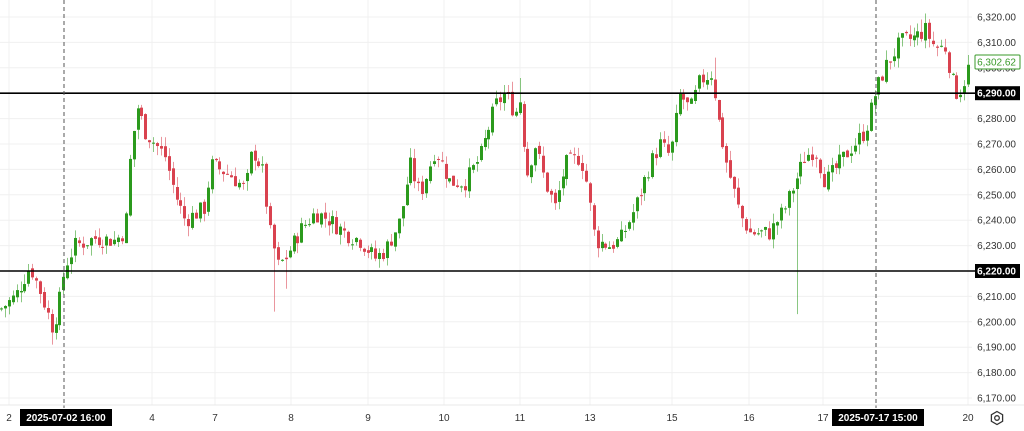 The width and height of the screenshot is (1024, 431). I want to click on time-tick-label: 13, so click(590, 418).